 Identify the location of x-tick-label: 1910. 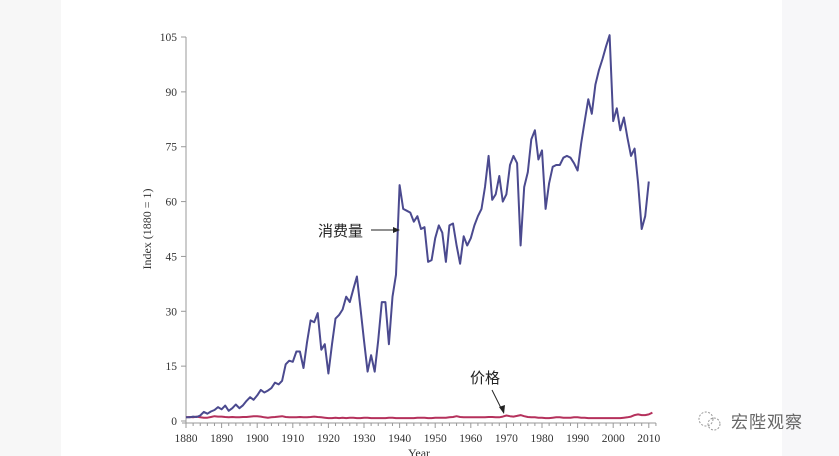
(292, 439).